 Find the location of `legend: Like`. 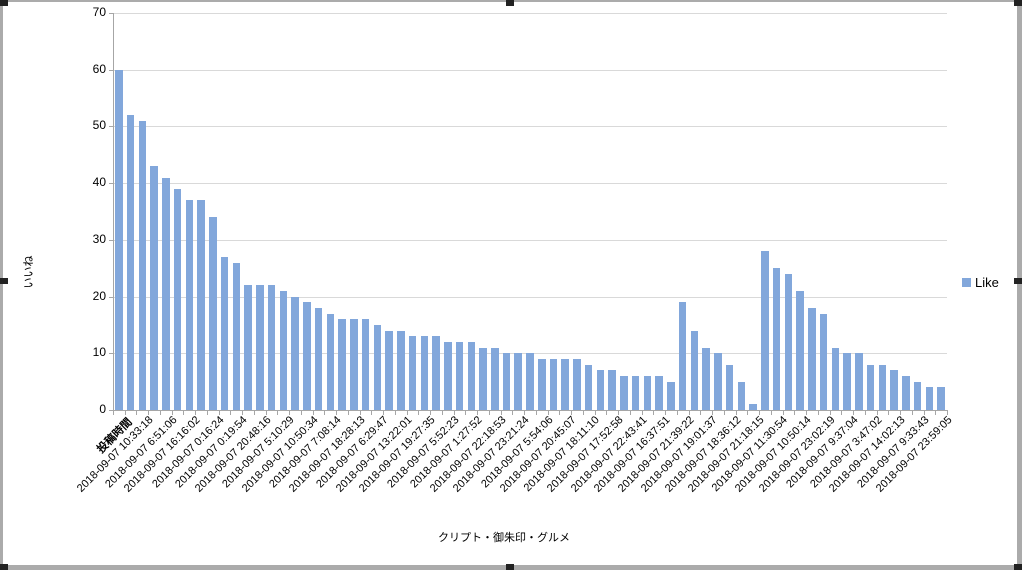

legend: Like is located at coordinates (980, 282).